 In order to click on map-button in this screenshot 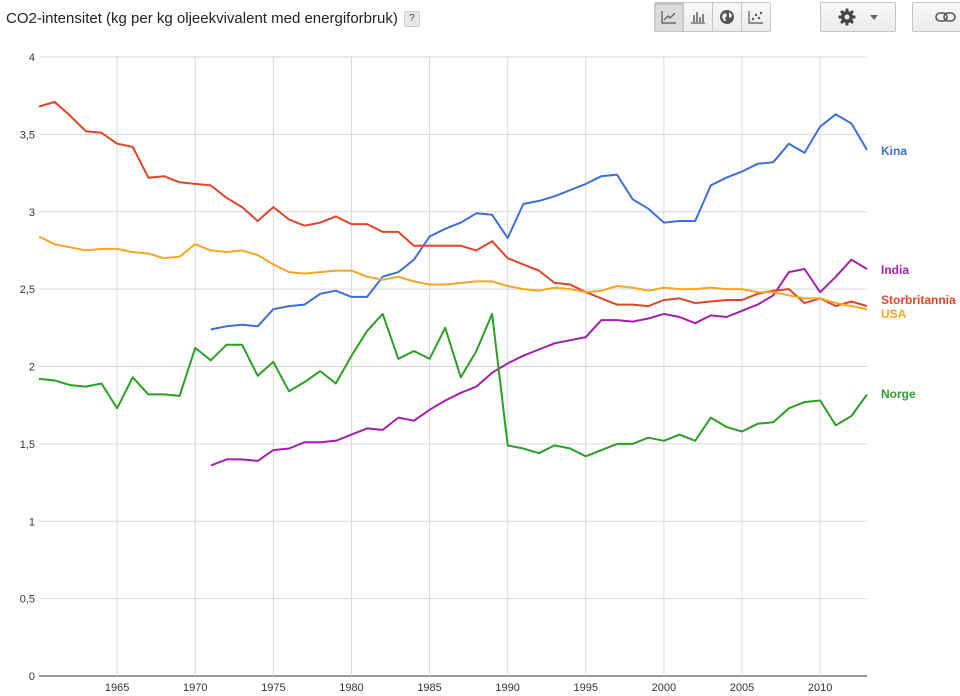, I will do `click(727, 17)`.